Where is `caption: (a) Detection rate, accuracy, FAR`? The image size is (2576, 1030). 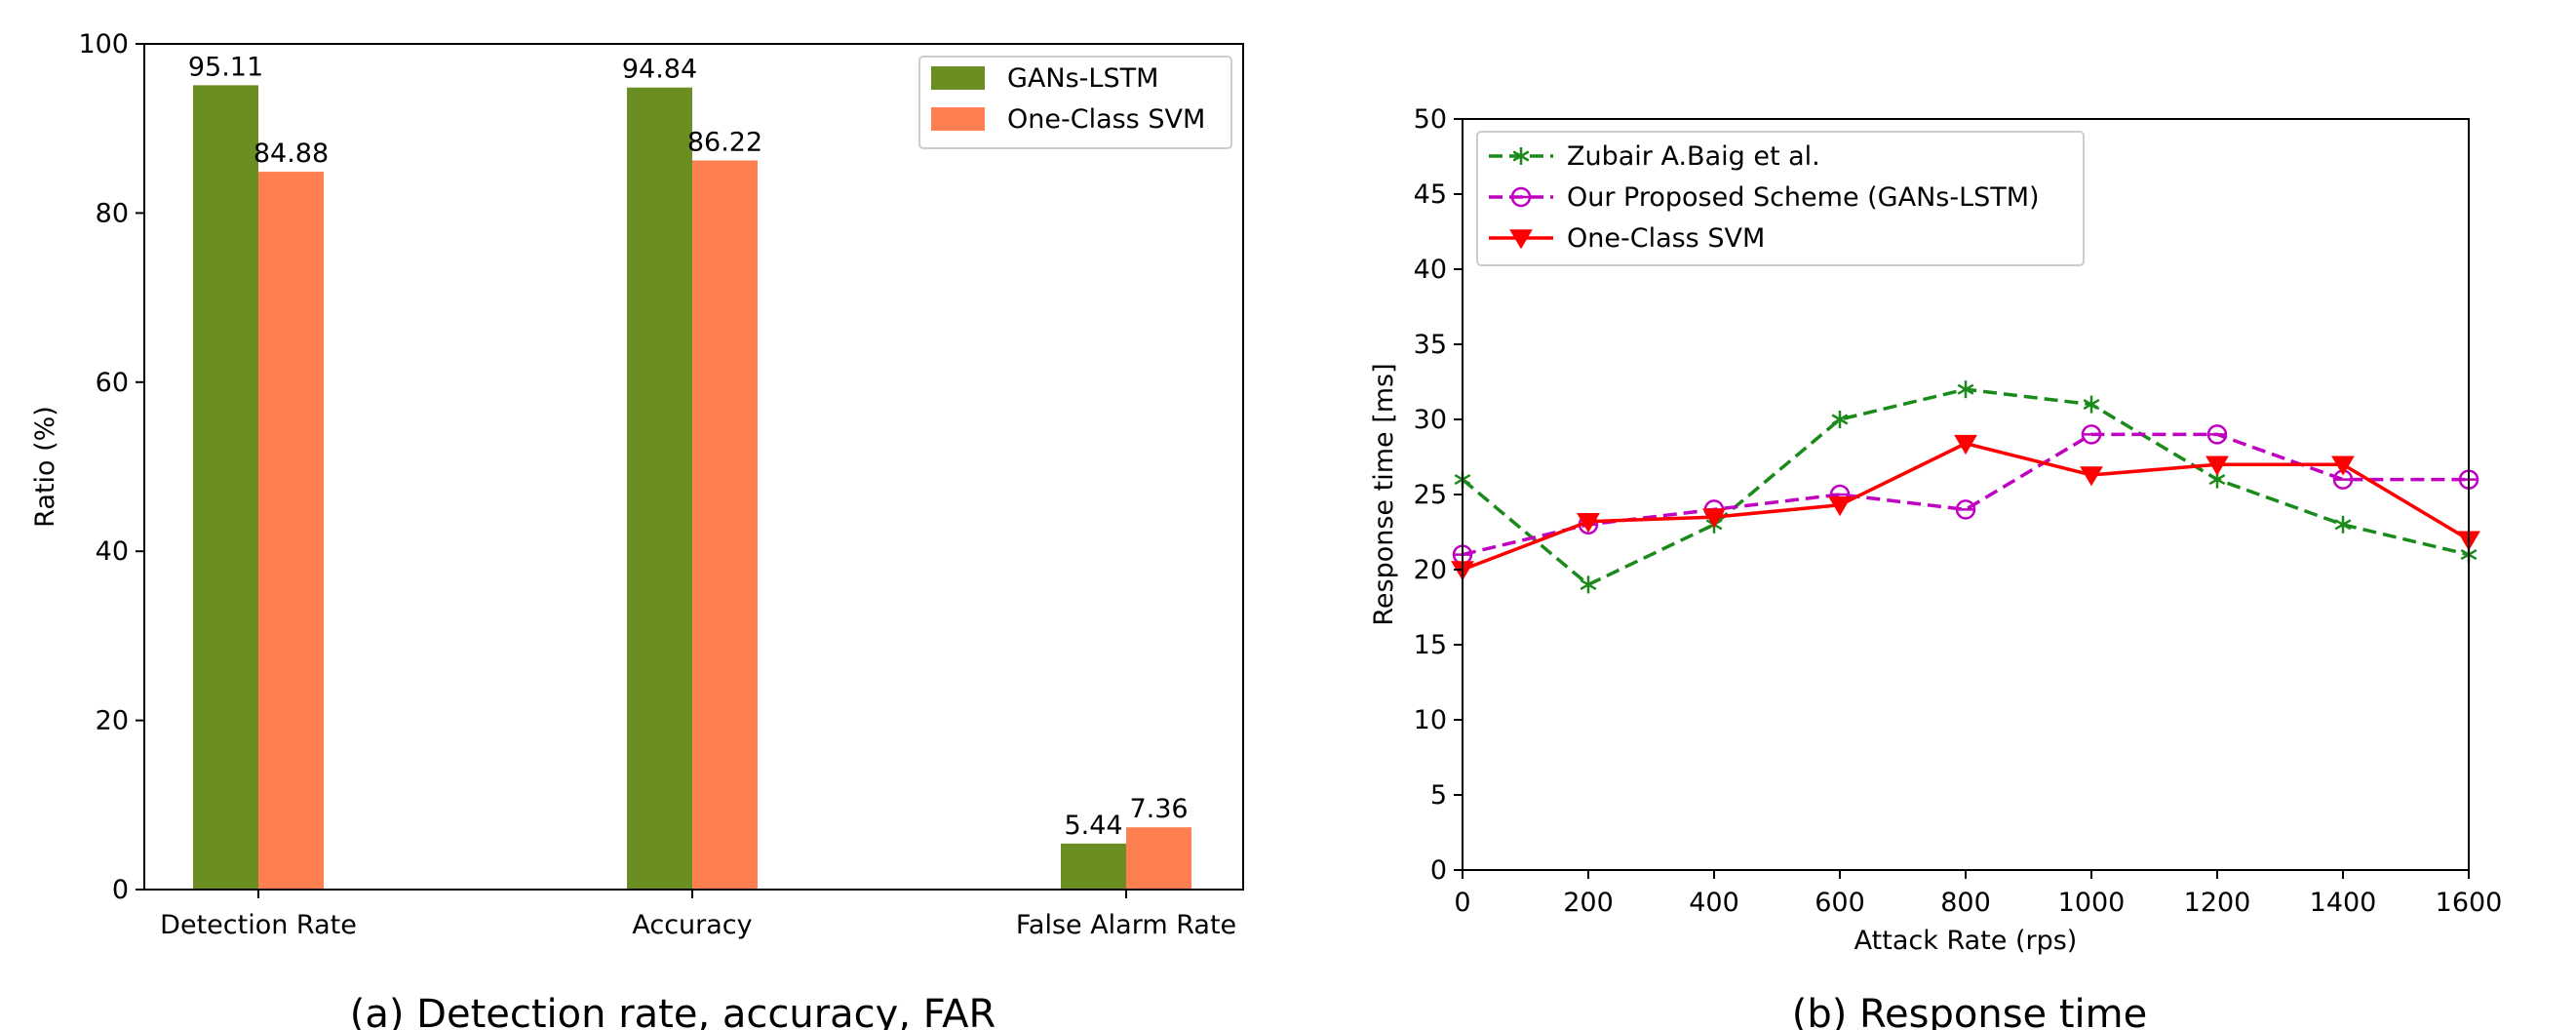 caption: (a) Detection rate, accuracy, FAR is located at coordinates (673, 1011).